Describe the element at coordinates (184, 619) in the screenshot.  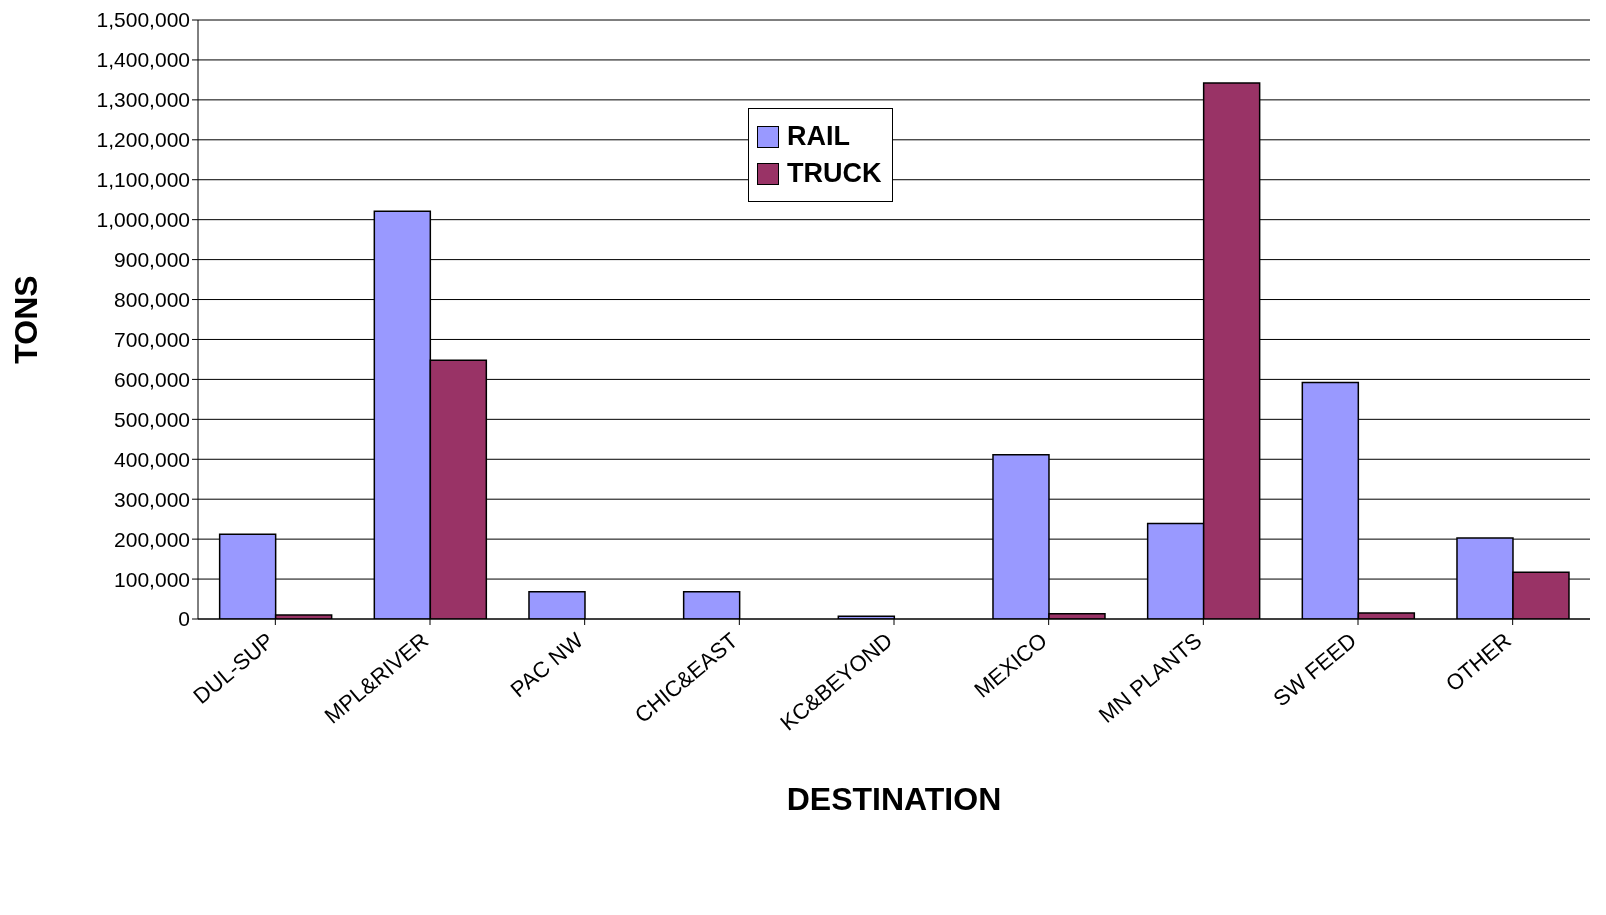
I see `y-tick-label: 0` at that location.